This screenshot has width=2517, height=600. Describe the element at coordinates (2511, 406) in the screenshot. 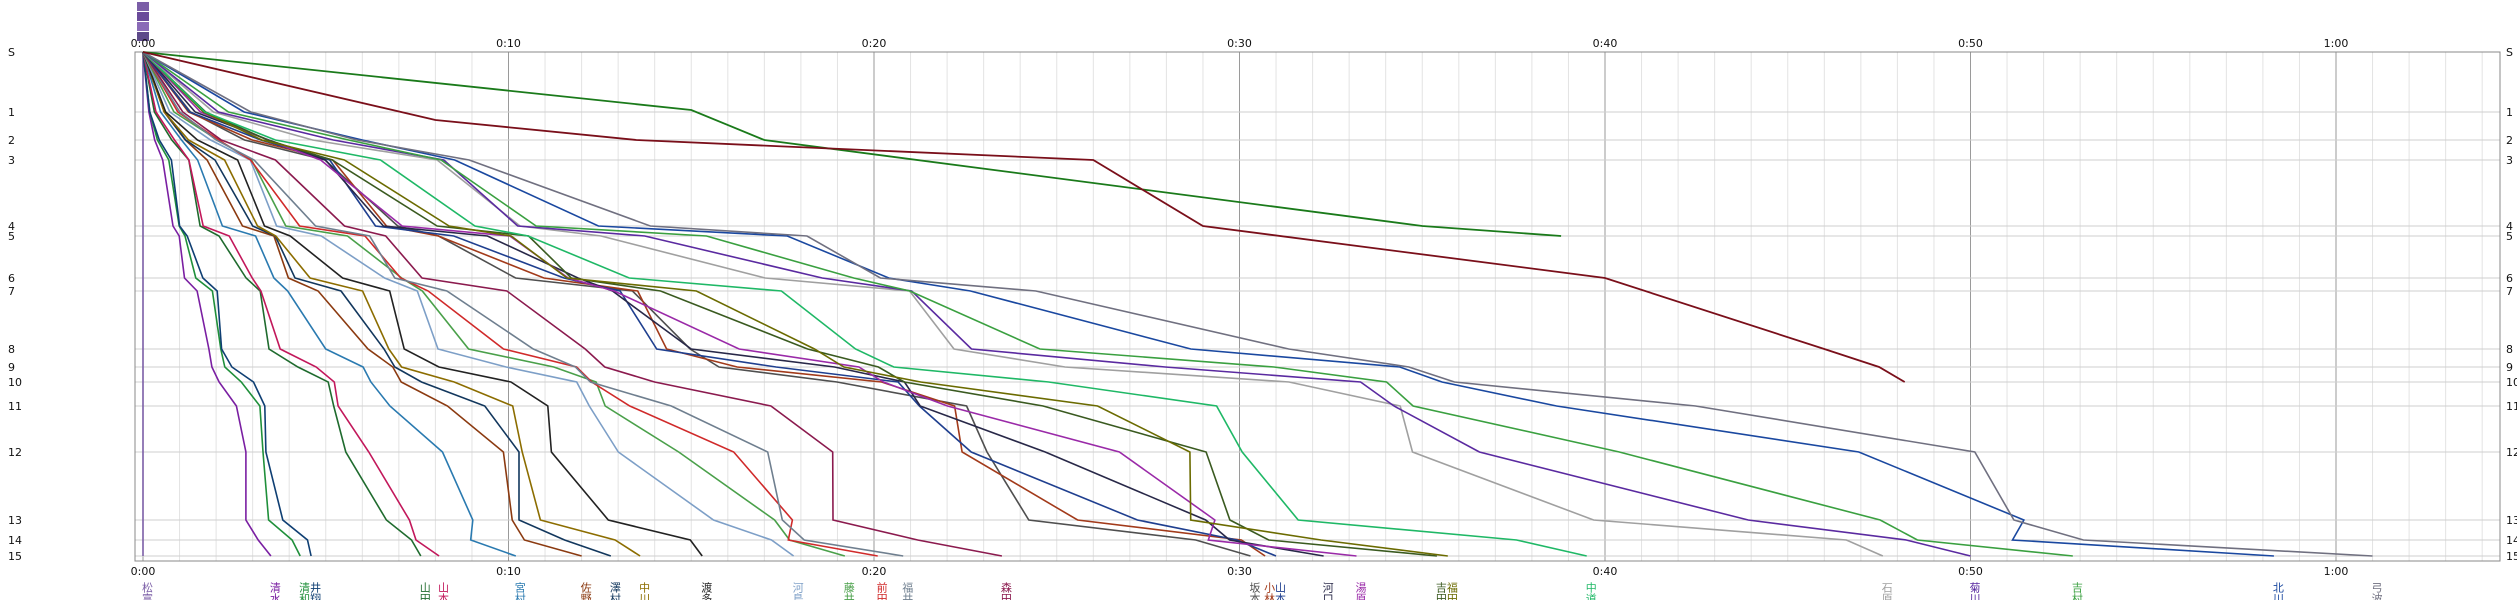

I see `y-tick-label-right: 11` at that location.